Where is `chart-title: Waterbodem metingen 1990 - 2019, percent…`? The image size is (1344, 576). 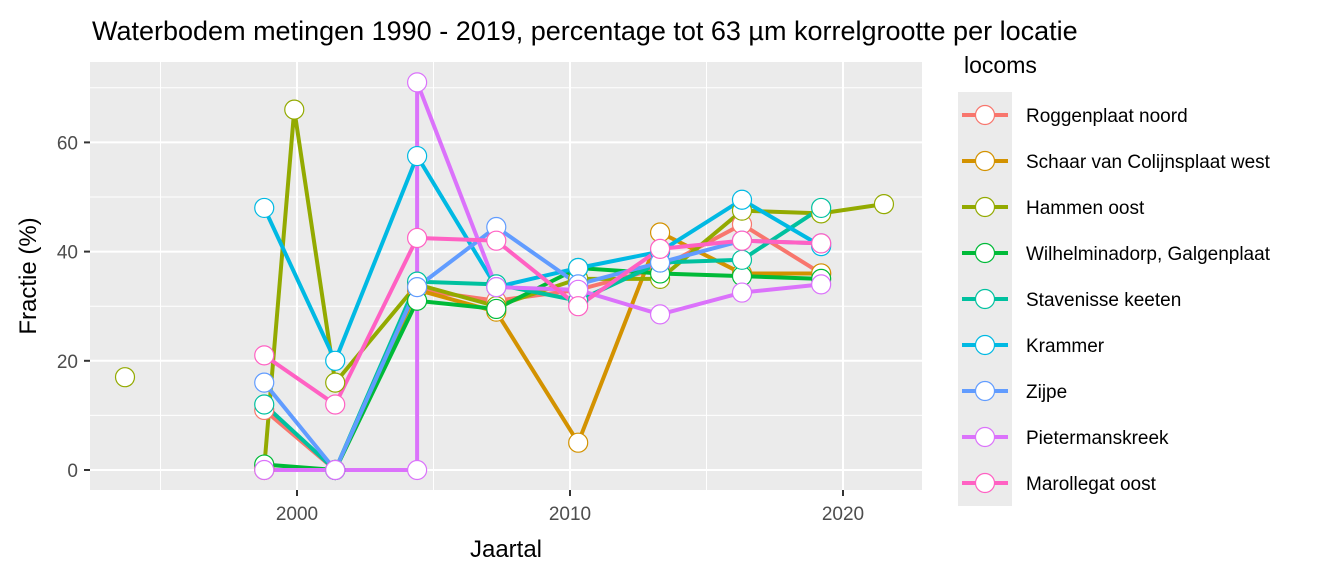 chart-title: Waterbodem metingen 1990 - 2019, percent… is located at coordinates (585, 31).